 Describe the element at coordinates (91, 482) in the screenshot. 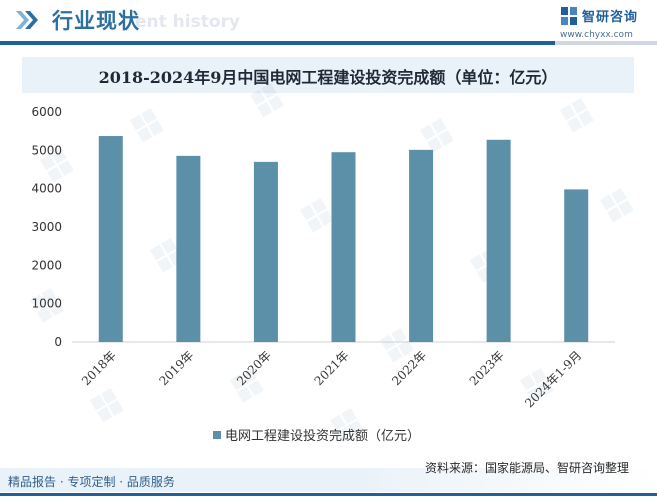

I see `footer-tagline: 精品报告 · 专项定制 · 品质服务` at that location.